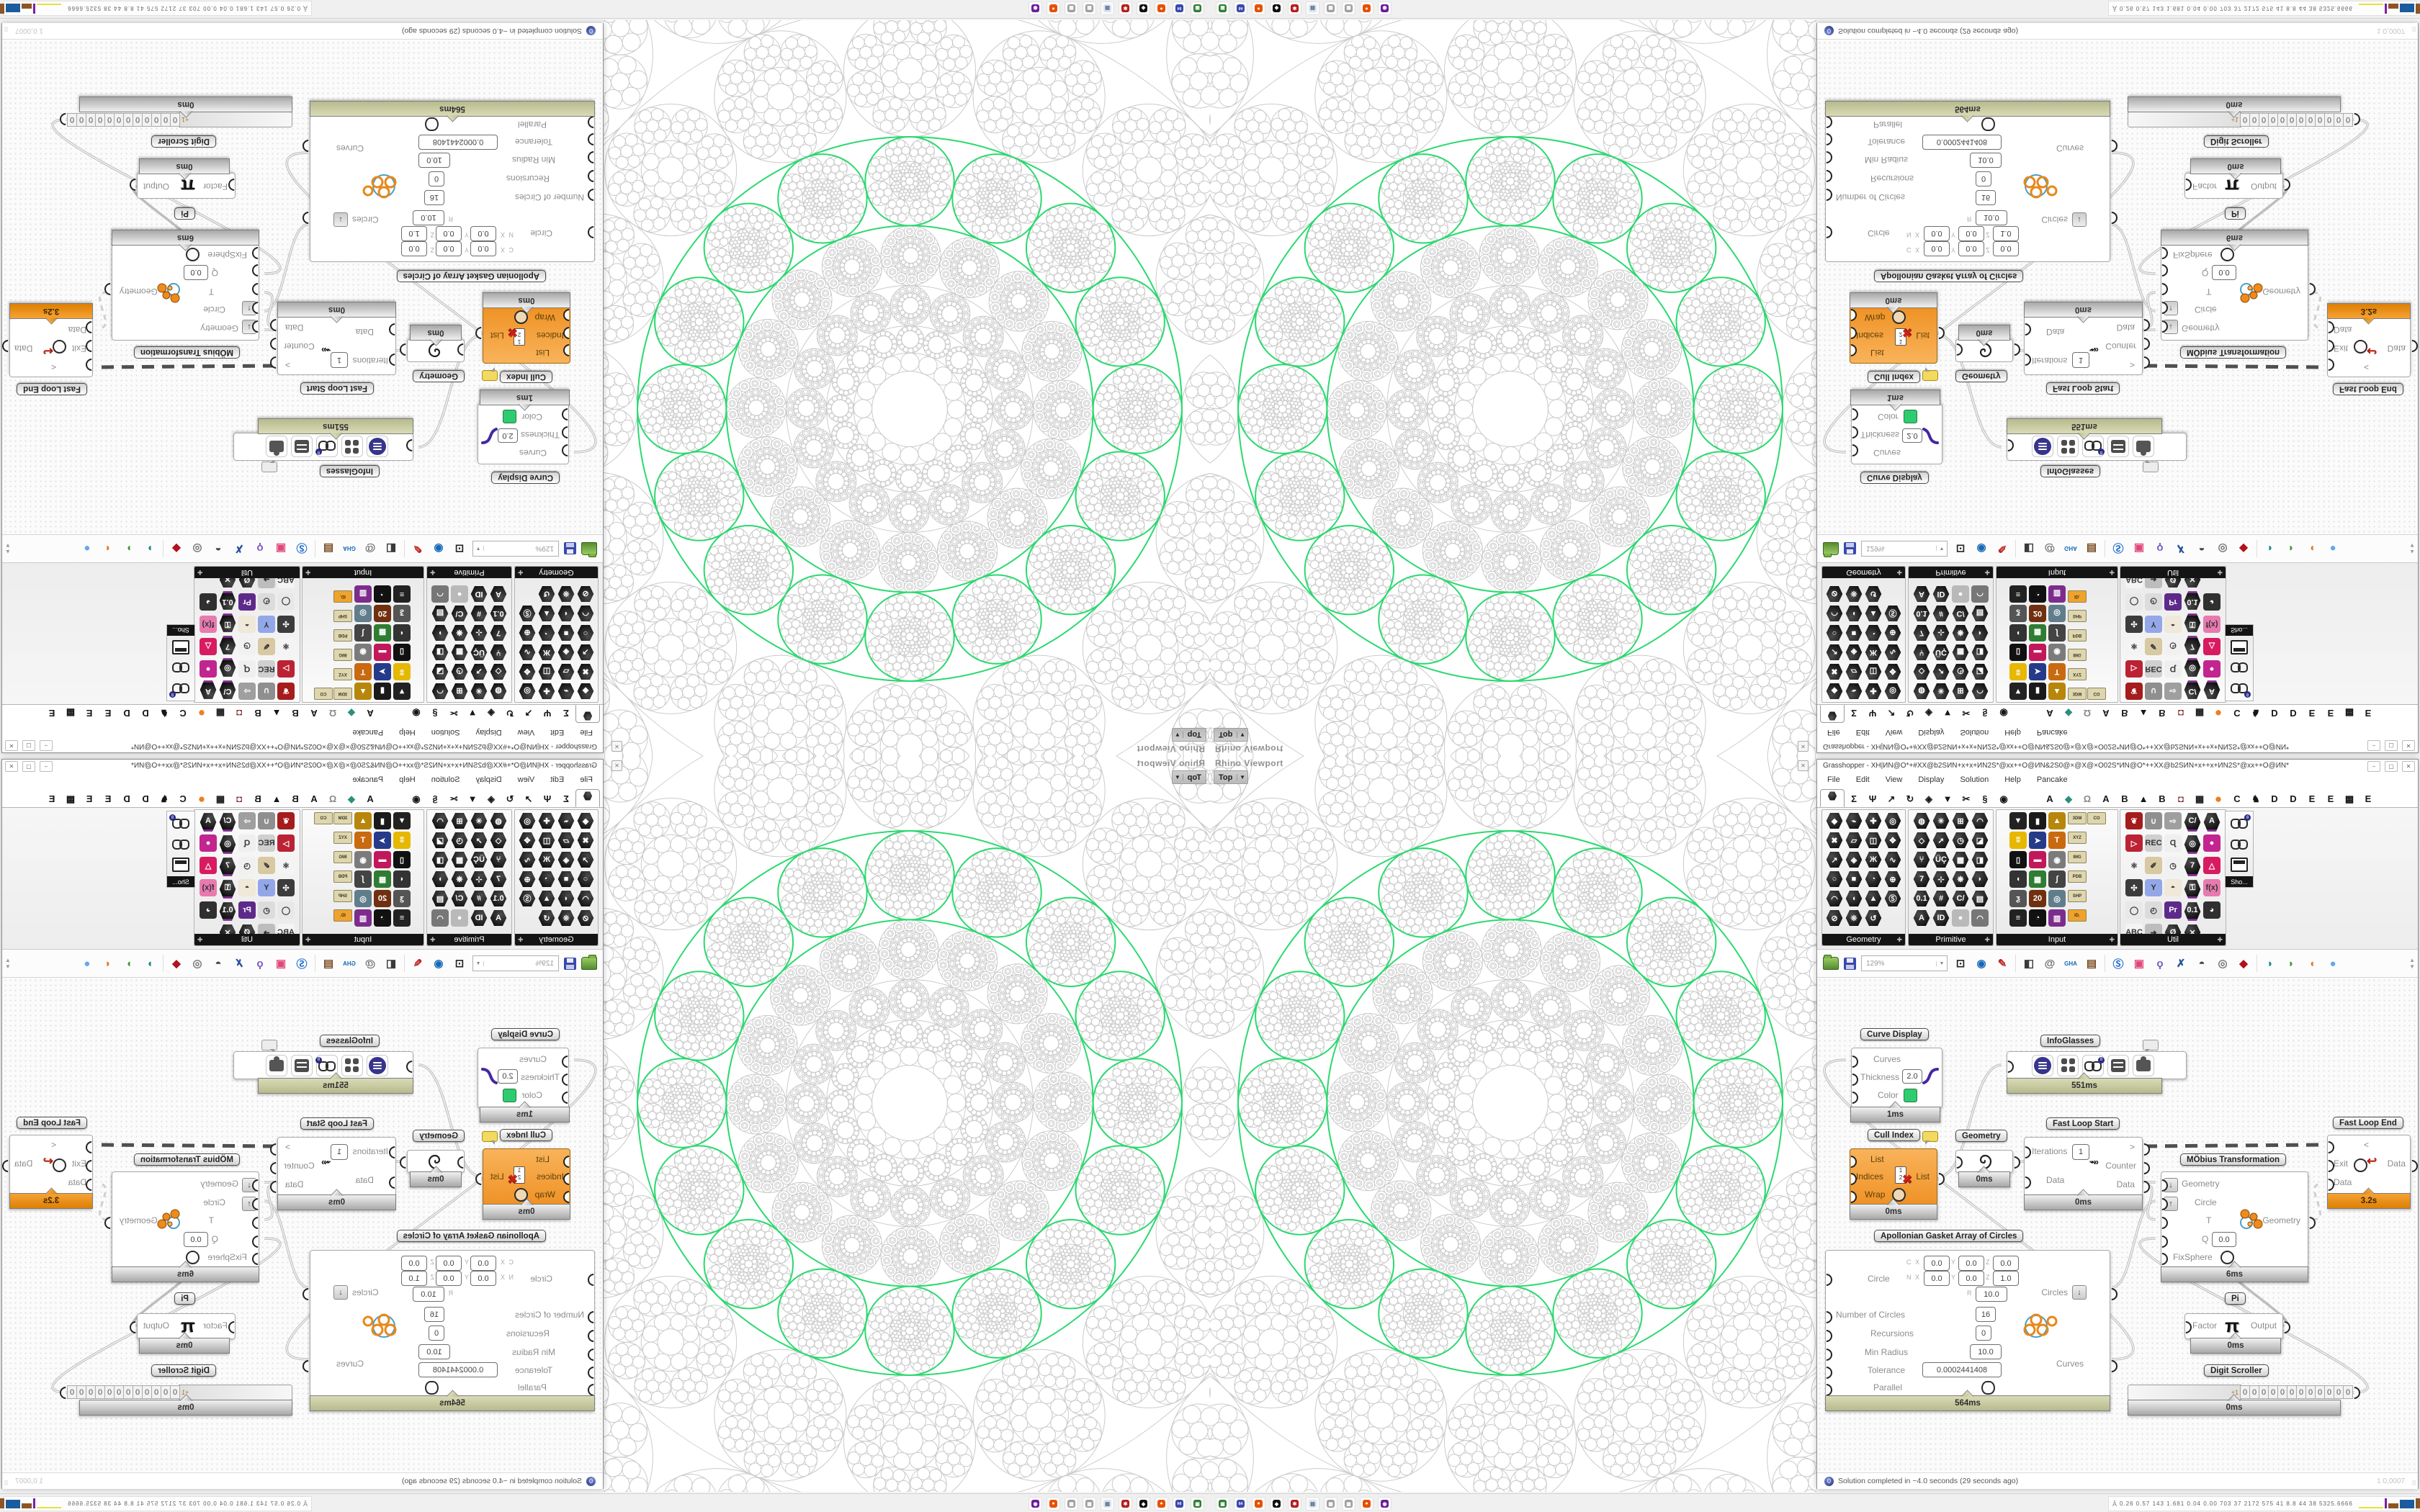 Image resolution: width=2420 pixels, height=1512 pixels. What do you see at coordinates (907, 1124) in the screenshot?
I see `rhino-viewport: Rhino Viewport Top ▼ ✕` at bounding box center [907, 1124].